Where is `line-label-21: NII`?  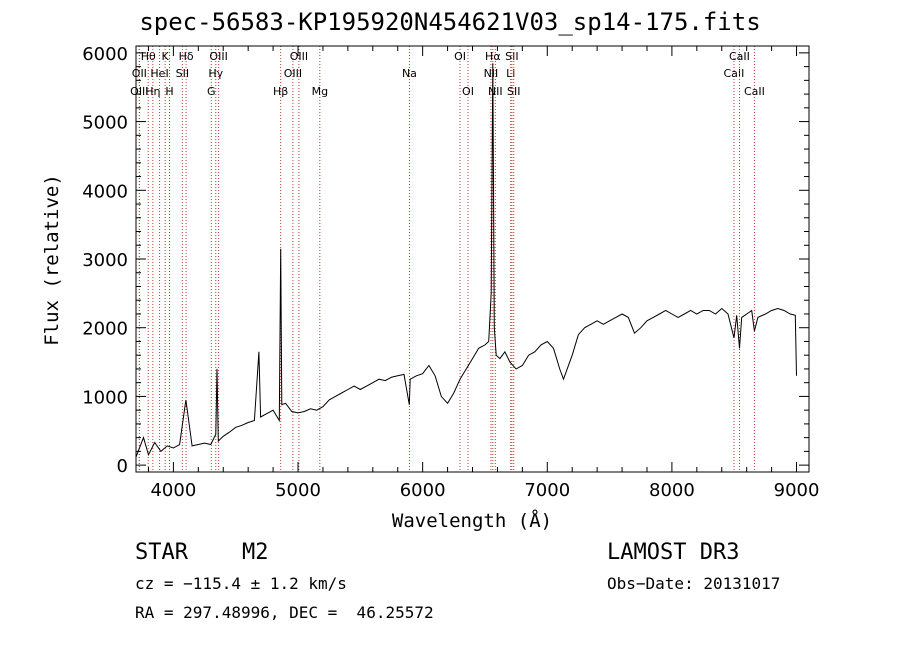
line-label-21: NII is located at coordinates (495, 91).